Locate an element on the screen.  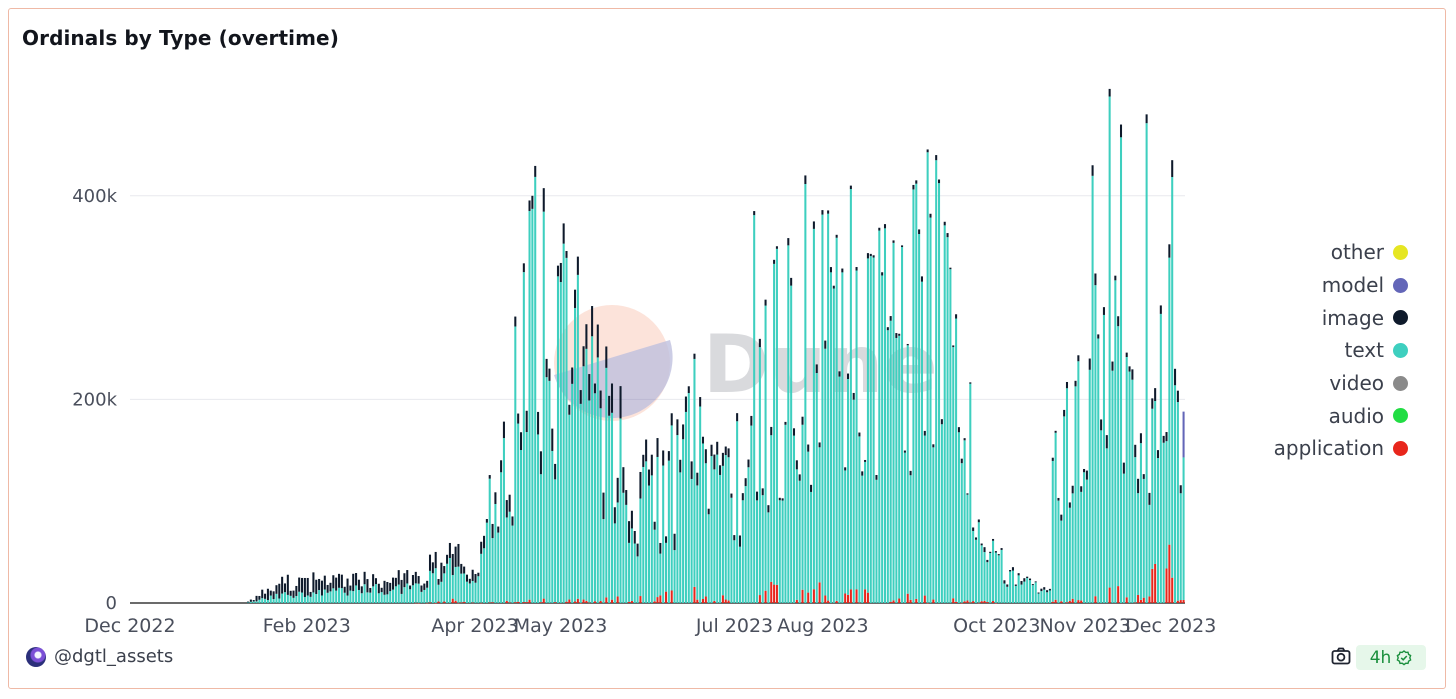
refresh-badge: 4h is located at coordinates (1391, 657).